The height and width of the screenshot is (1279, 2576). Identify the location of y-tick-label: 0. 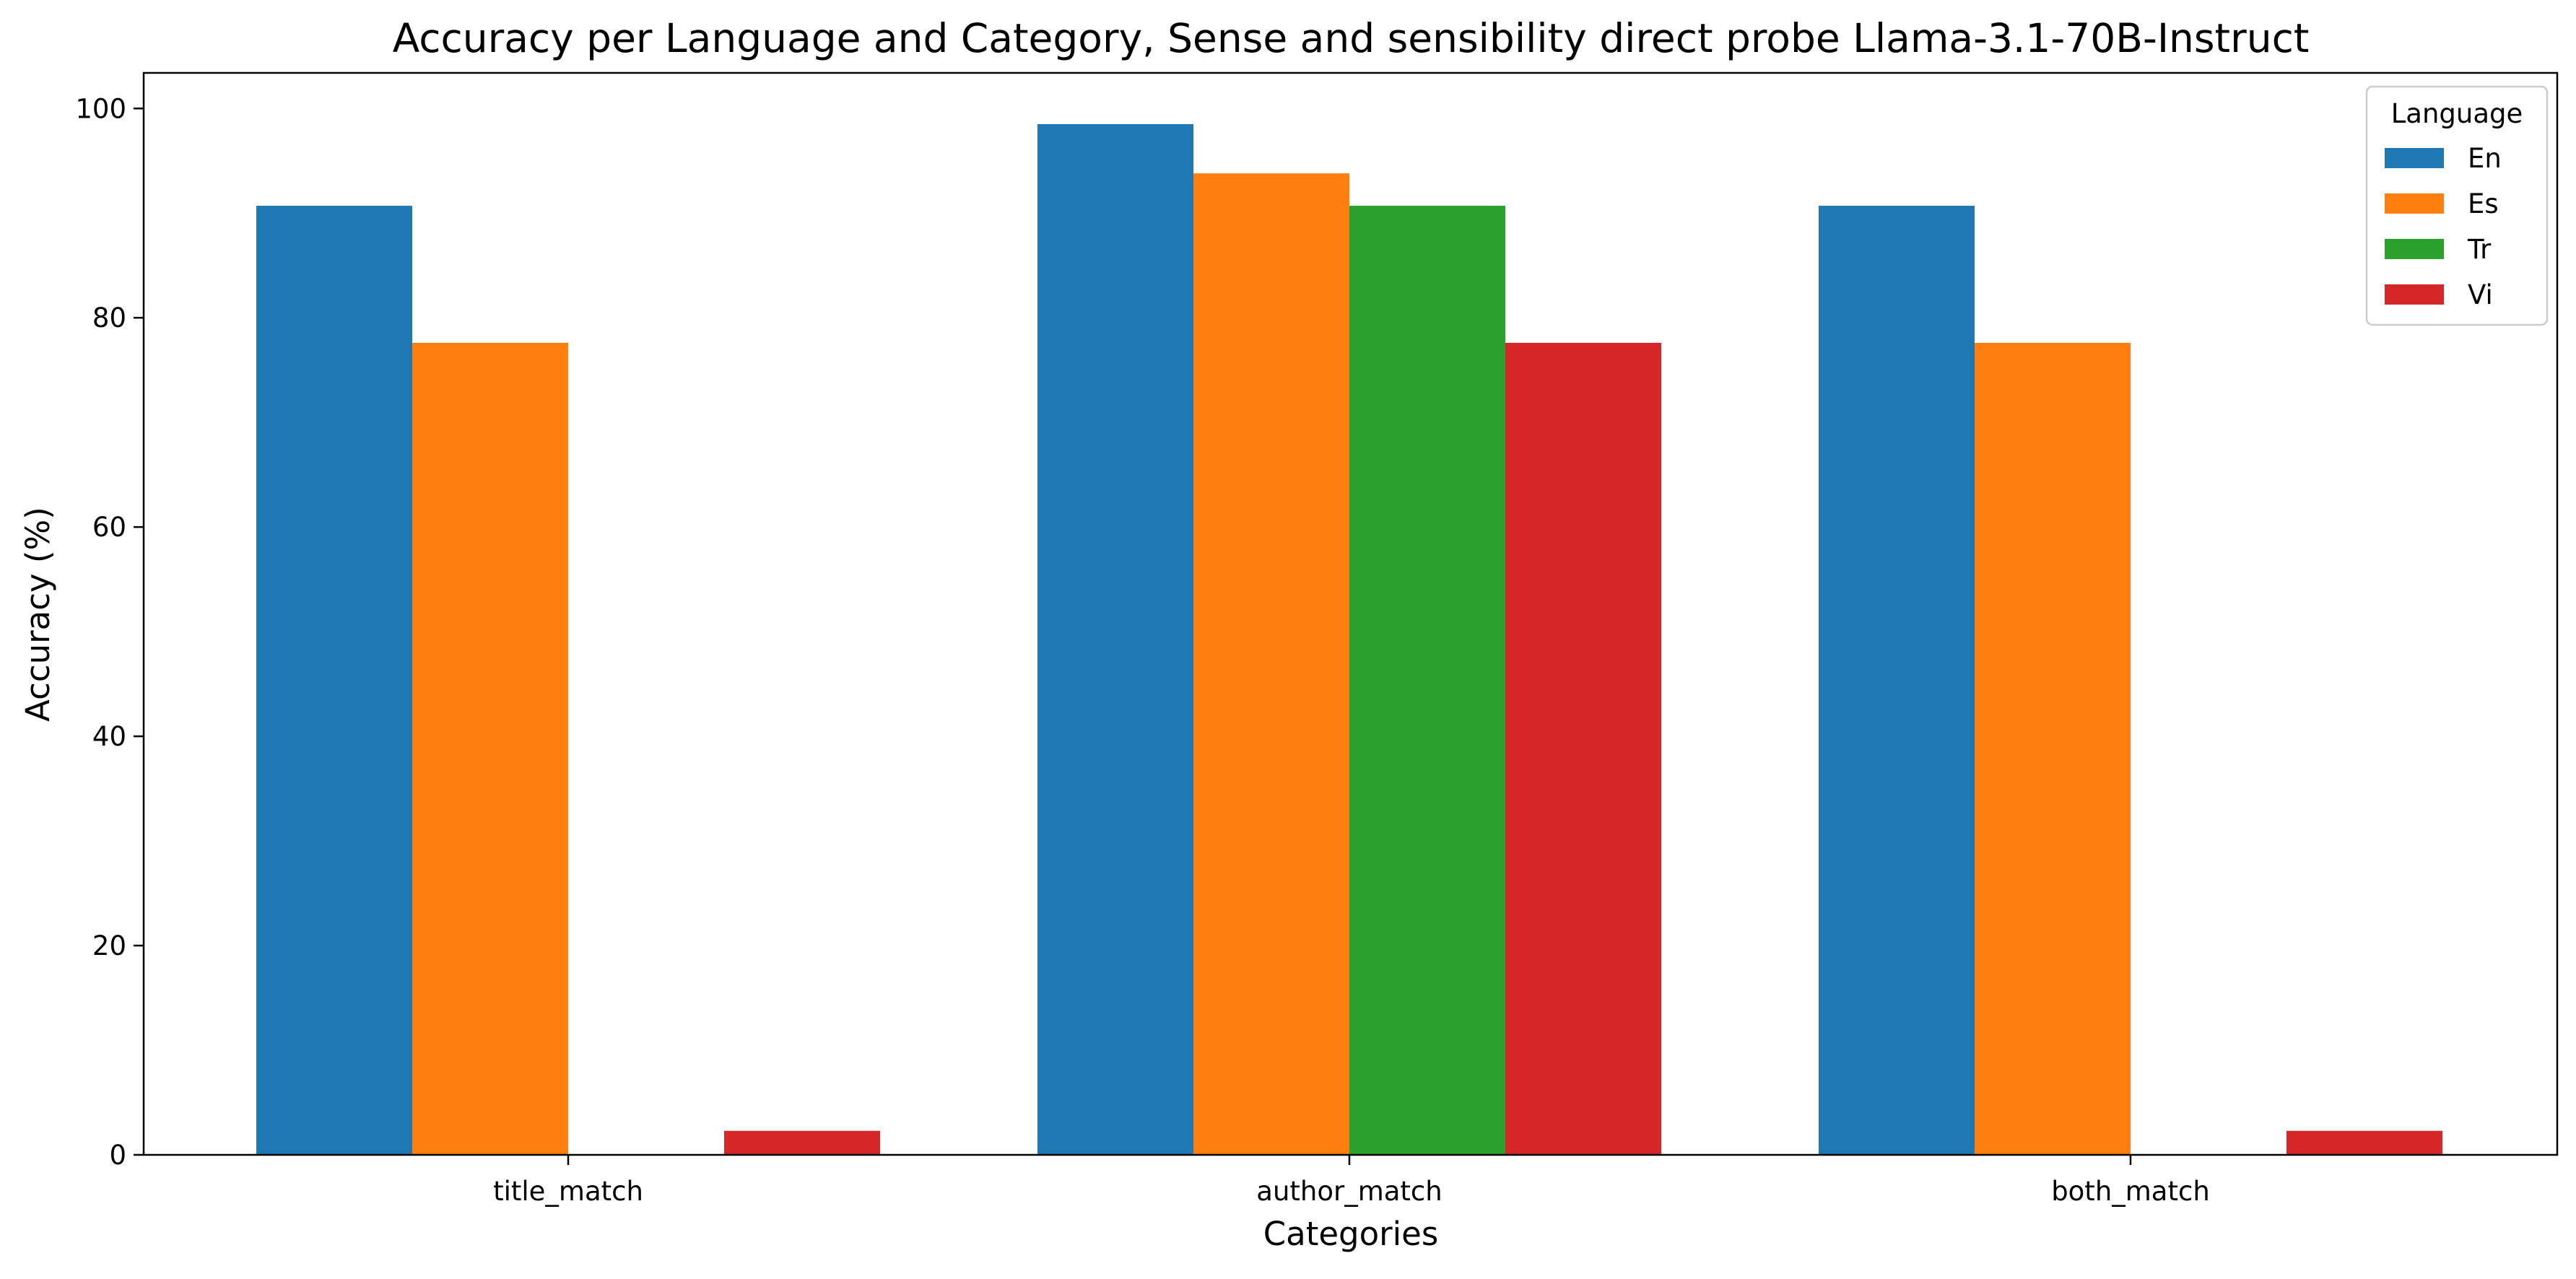
(117, 1155).